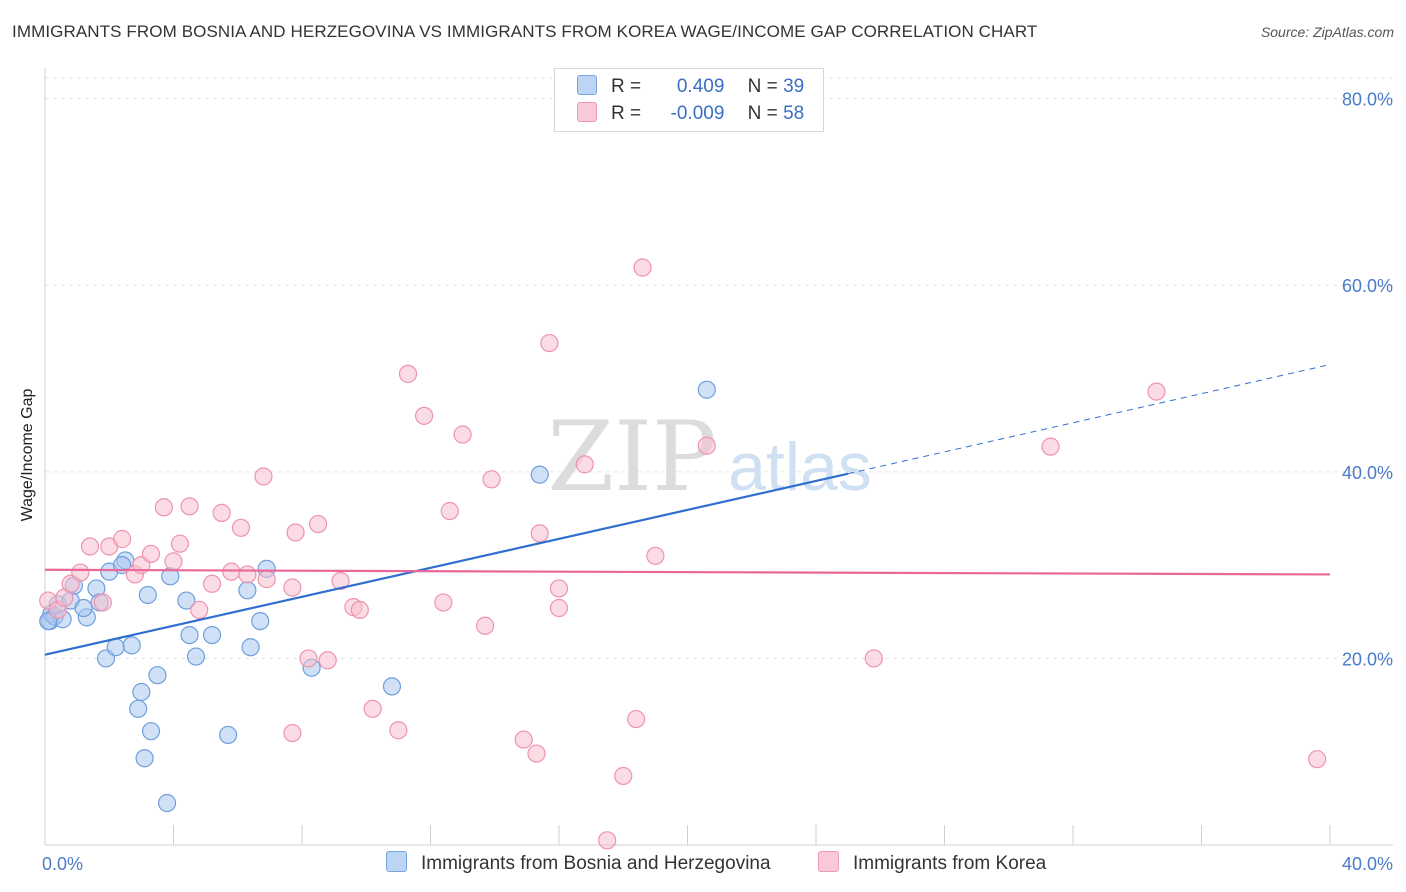 This screenshot has height=892, width=1406. Describe the element at coordinates (1367, 659) in the screenshot. I see `y-tick-label: 20.0%` at that location.